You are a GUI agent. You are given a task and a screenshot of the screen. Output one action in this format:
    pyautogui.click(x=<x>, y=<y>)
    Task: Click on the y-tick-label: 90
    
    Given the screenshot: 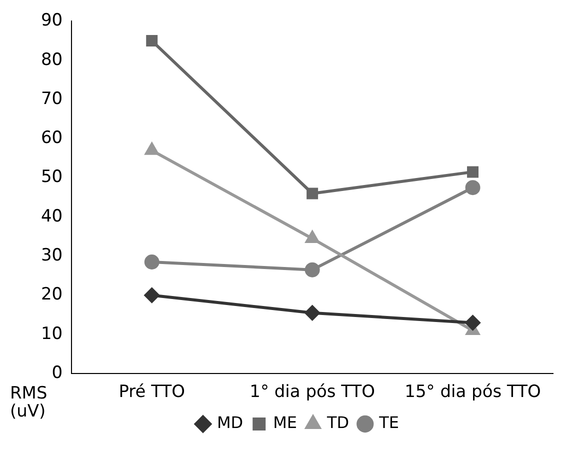 What is the action you would take?
    pyautogui.click(x=51, y=20)
    